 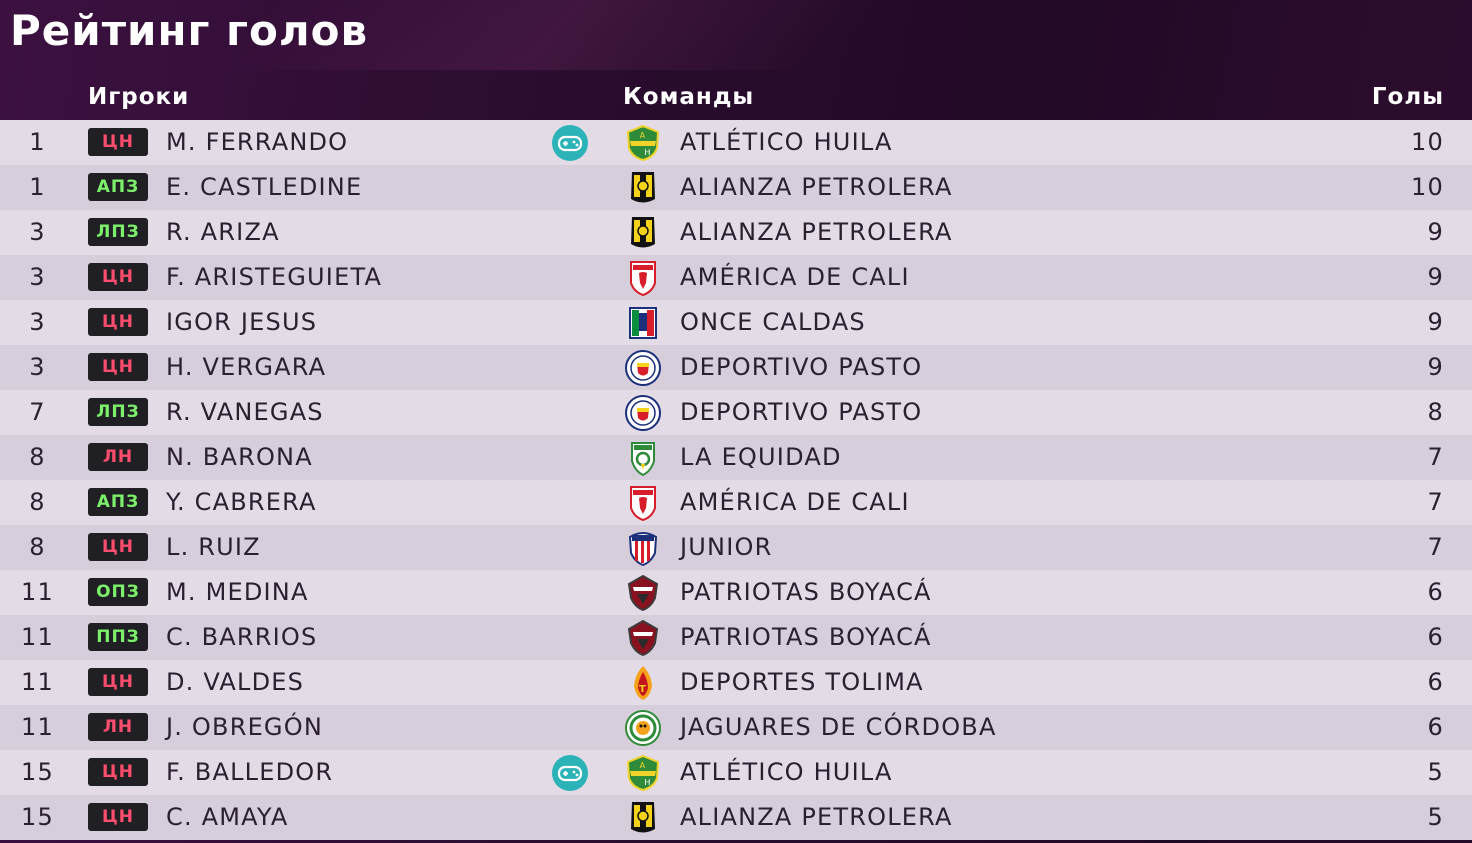 What do you see at coordinates (643, 689) in the screenshot?
I see `svg-text: T` at bounding box center [643, 689].